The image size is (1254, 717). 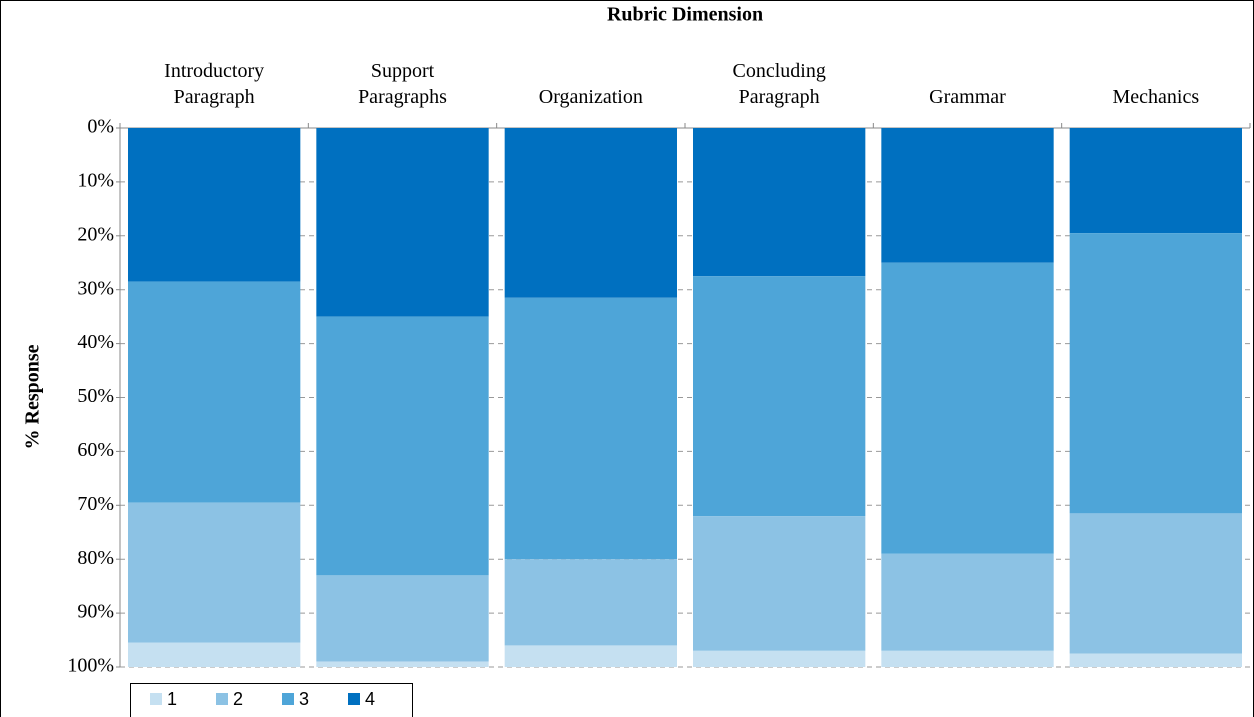 What do you see at coordinates (95, 234) in the screenshot?
I see `y-tick-label: 20%` at bounding box center [95, 234].